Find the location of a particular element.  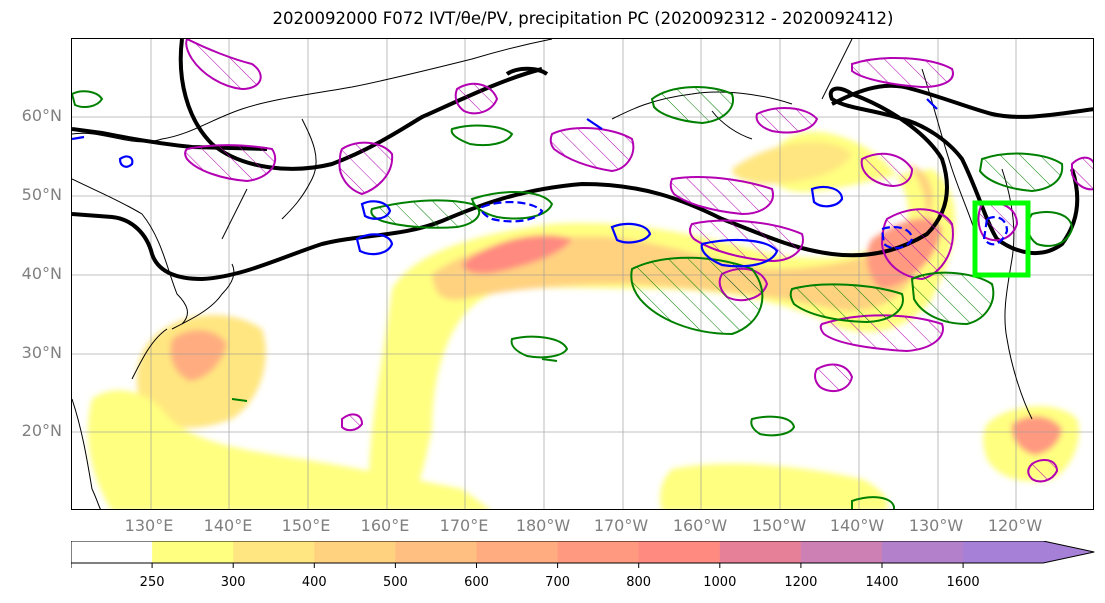

colorbar-outline is located at coordinates (583, 552).